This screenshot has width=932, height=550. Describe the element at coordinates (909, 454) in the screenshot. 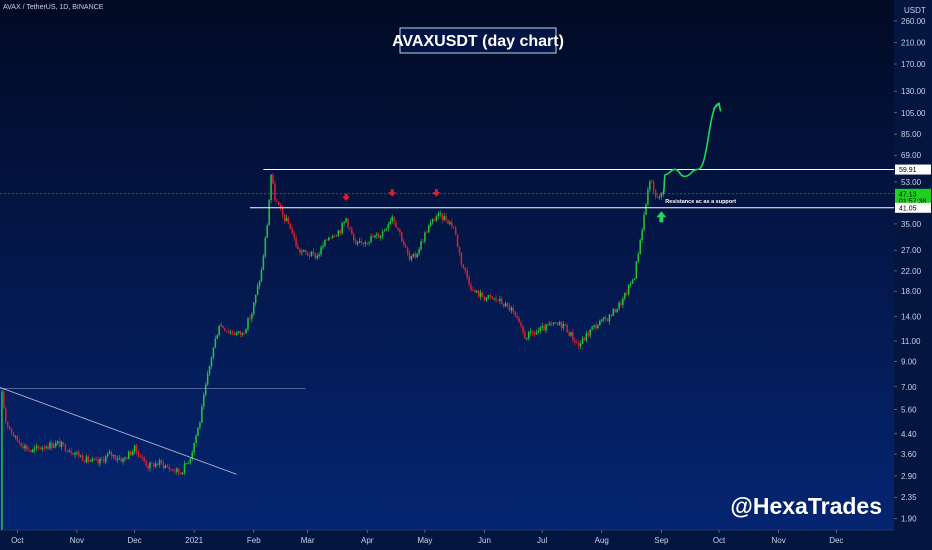

I see `price-tick-label: 3.60` at that location.